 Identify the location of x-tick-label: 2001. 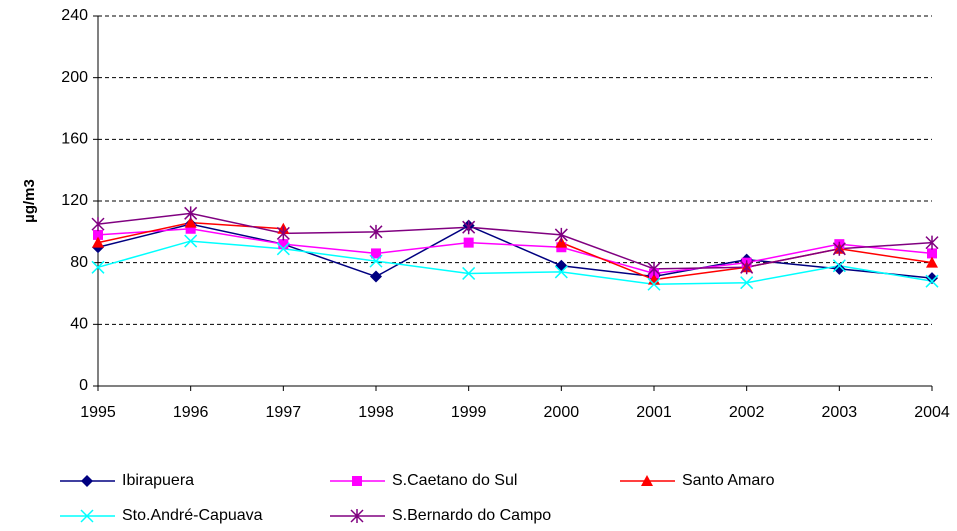
(654, 412).